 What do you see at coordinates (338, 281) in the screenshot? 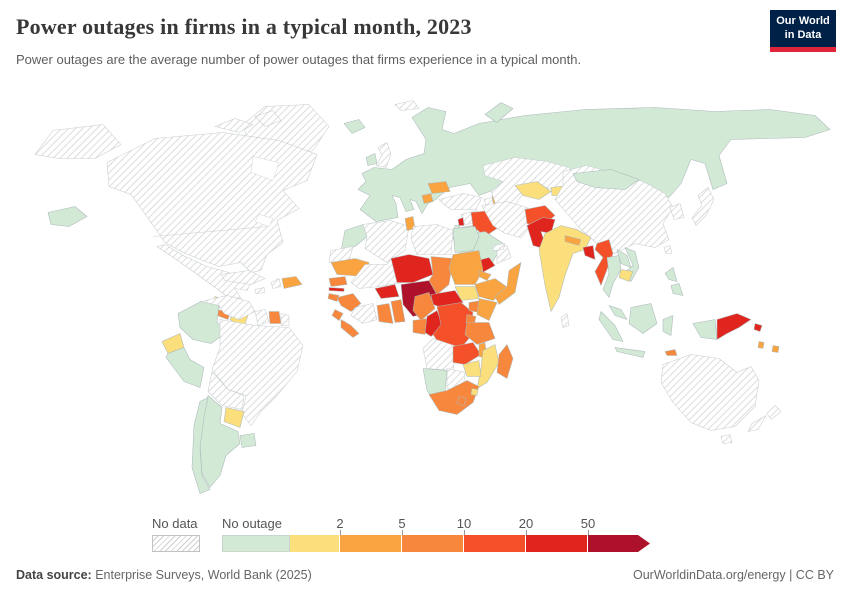
I see `country-senegal` at bounding box center [338, 281].